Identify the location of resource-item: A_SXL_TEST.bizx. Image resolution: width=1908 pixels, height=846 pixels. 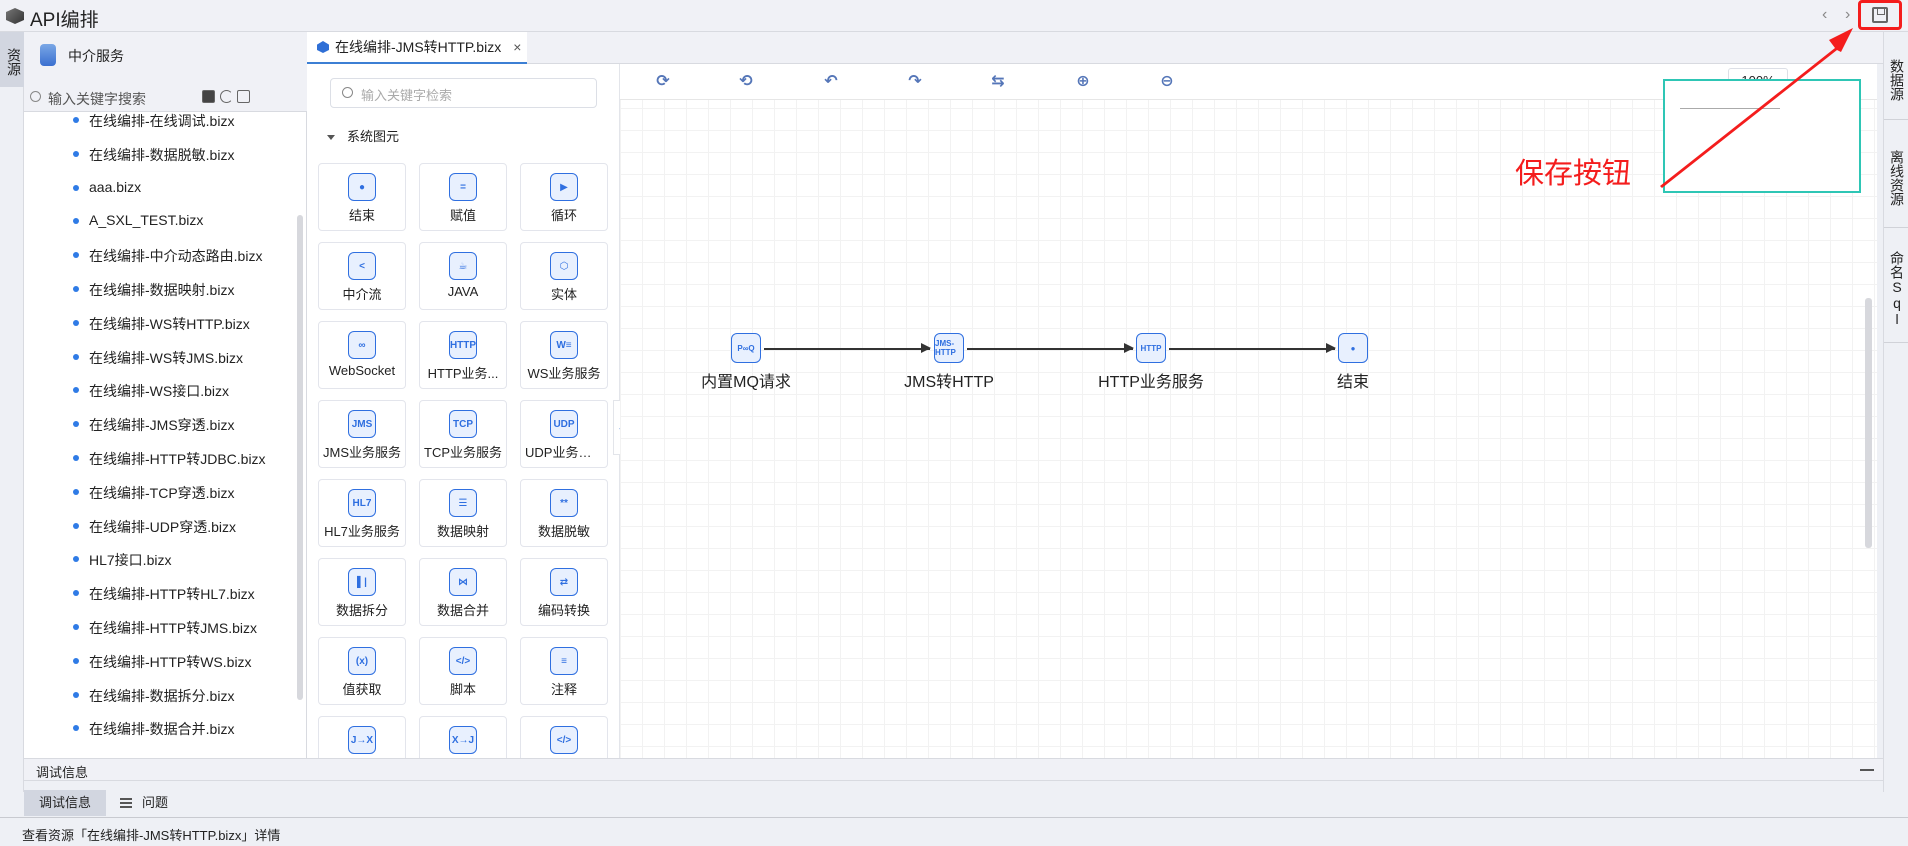
(138, 222).